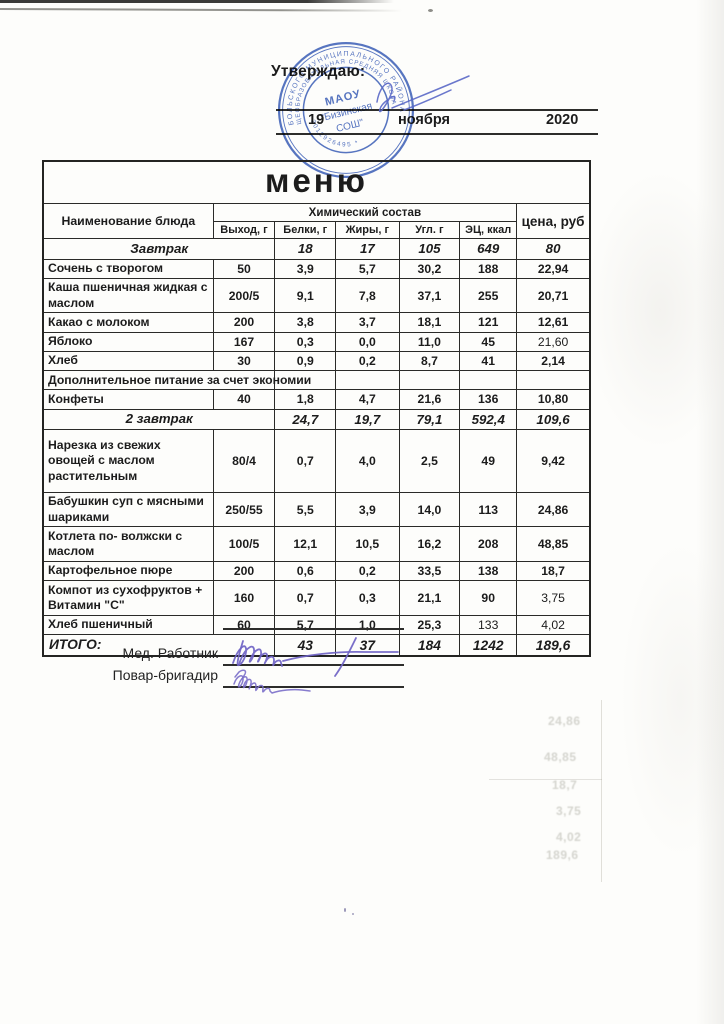  I want to click on table-row: Сочень с творогом 50 3,9 5,7 30,2 188 22,94, so click(316, 268).